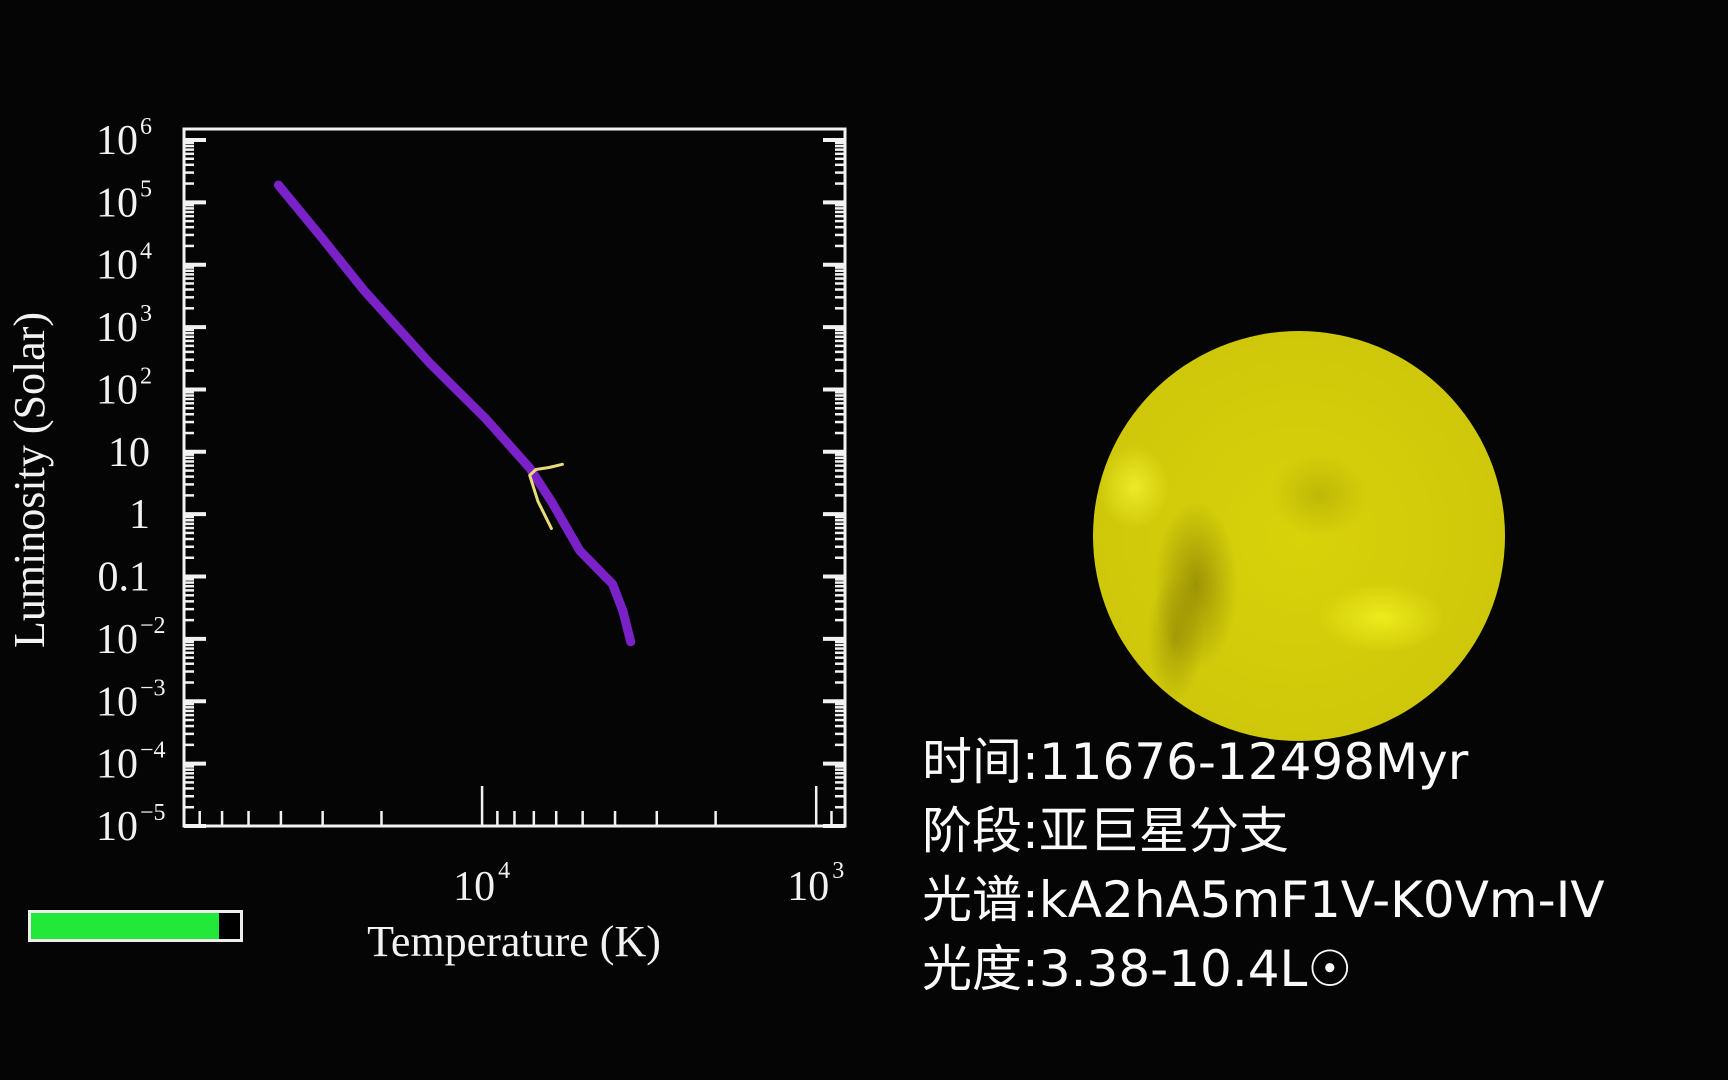 This screenshot has width=1728, height=1080. I want to click on y-tick-label-exponent: −4, so click(153, 751).